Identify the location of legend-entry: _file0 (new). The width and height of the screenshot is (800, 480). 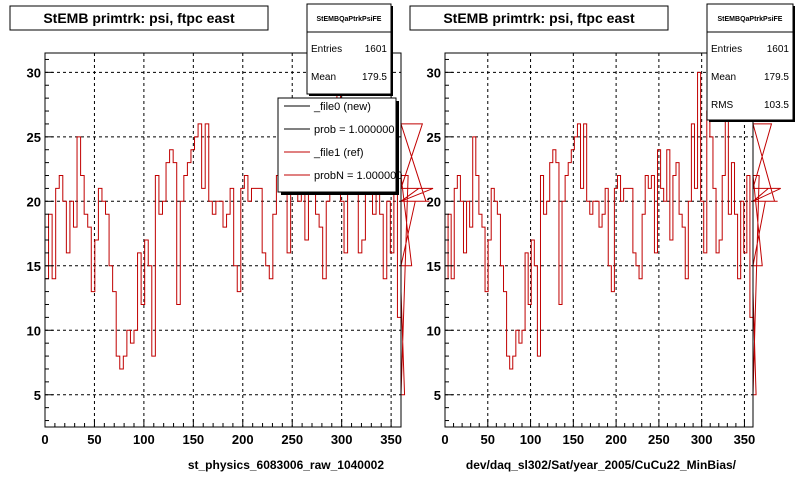
(342, 107).